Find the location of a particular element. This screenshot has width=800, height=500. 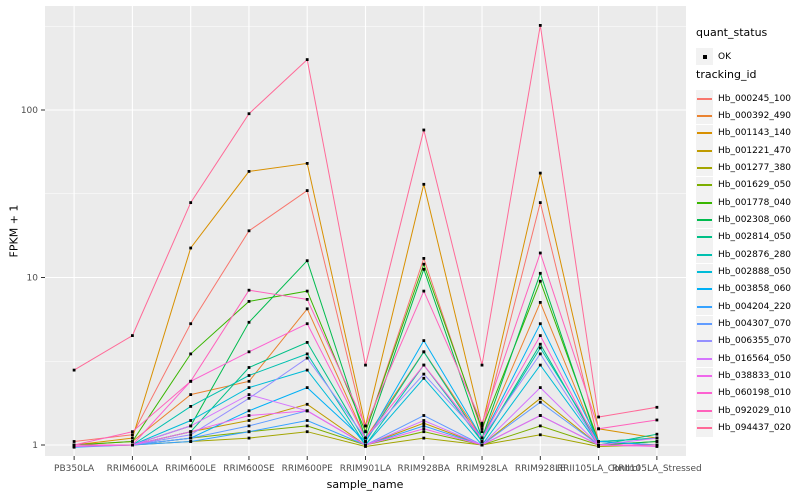

x-tick-label: RRIM901LA is located at coordinates (366, 469).